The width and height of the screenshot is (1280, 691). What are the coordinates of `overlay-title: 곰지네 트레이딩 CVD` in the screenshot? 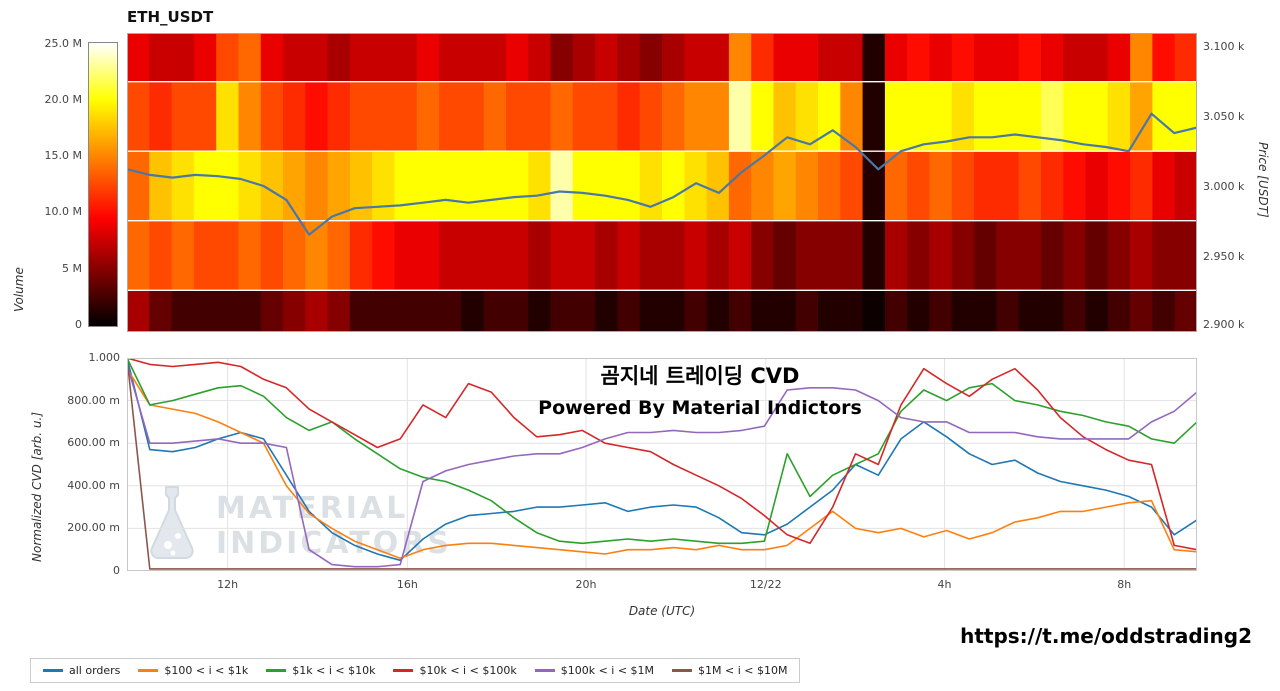 It's located at (700, 376).